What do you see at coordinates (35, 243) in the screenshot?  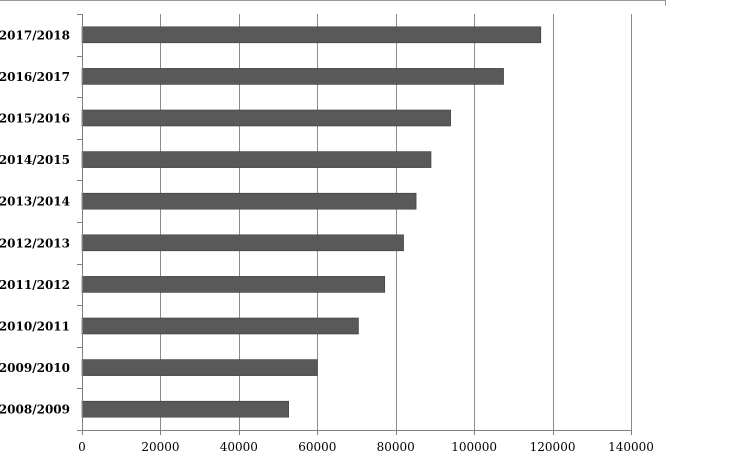 I see `category-label: 2012/2013` at bounding box center [35, 243].